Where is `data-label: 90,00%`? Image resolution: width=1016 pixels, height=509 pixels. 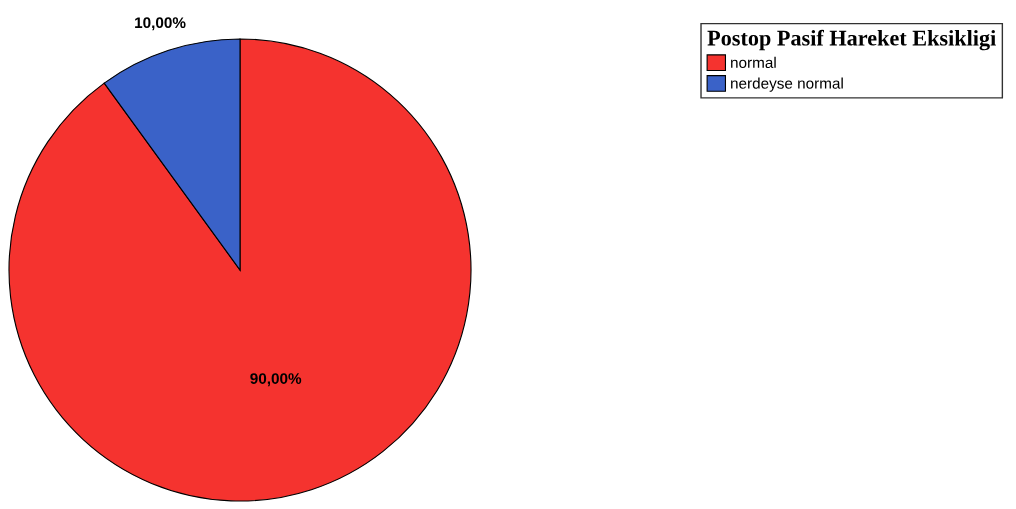 data-label: 90,00% is located at coordinates (276, 380).